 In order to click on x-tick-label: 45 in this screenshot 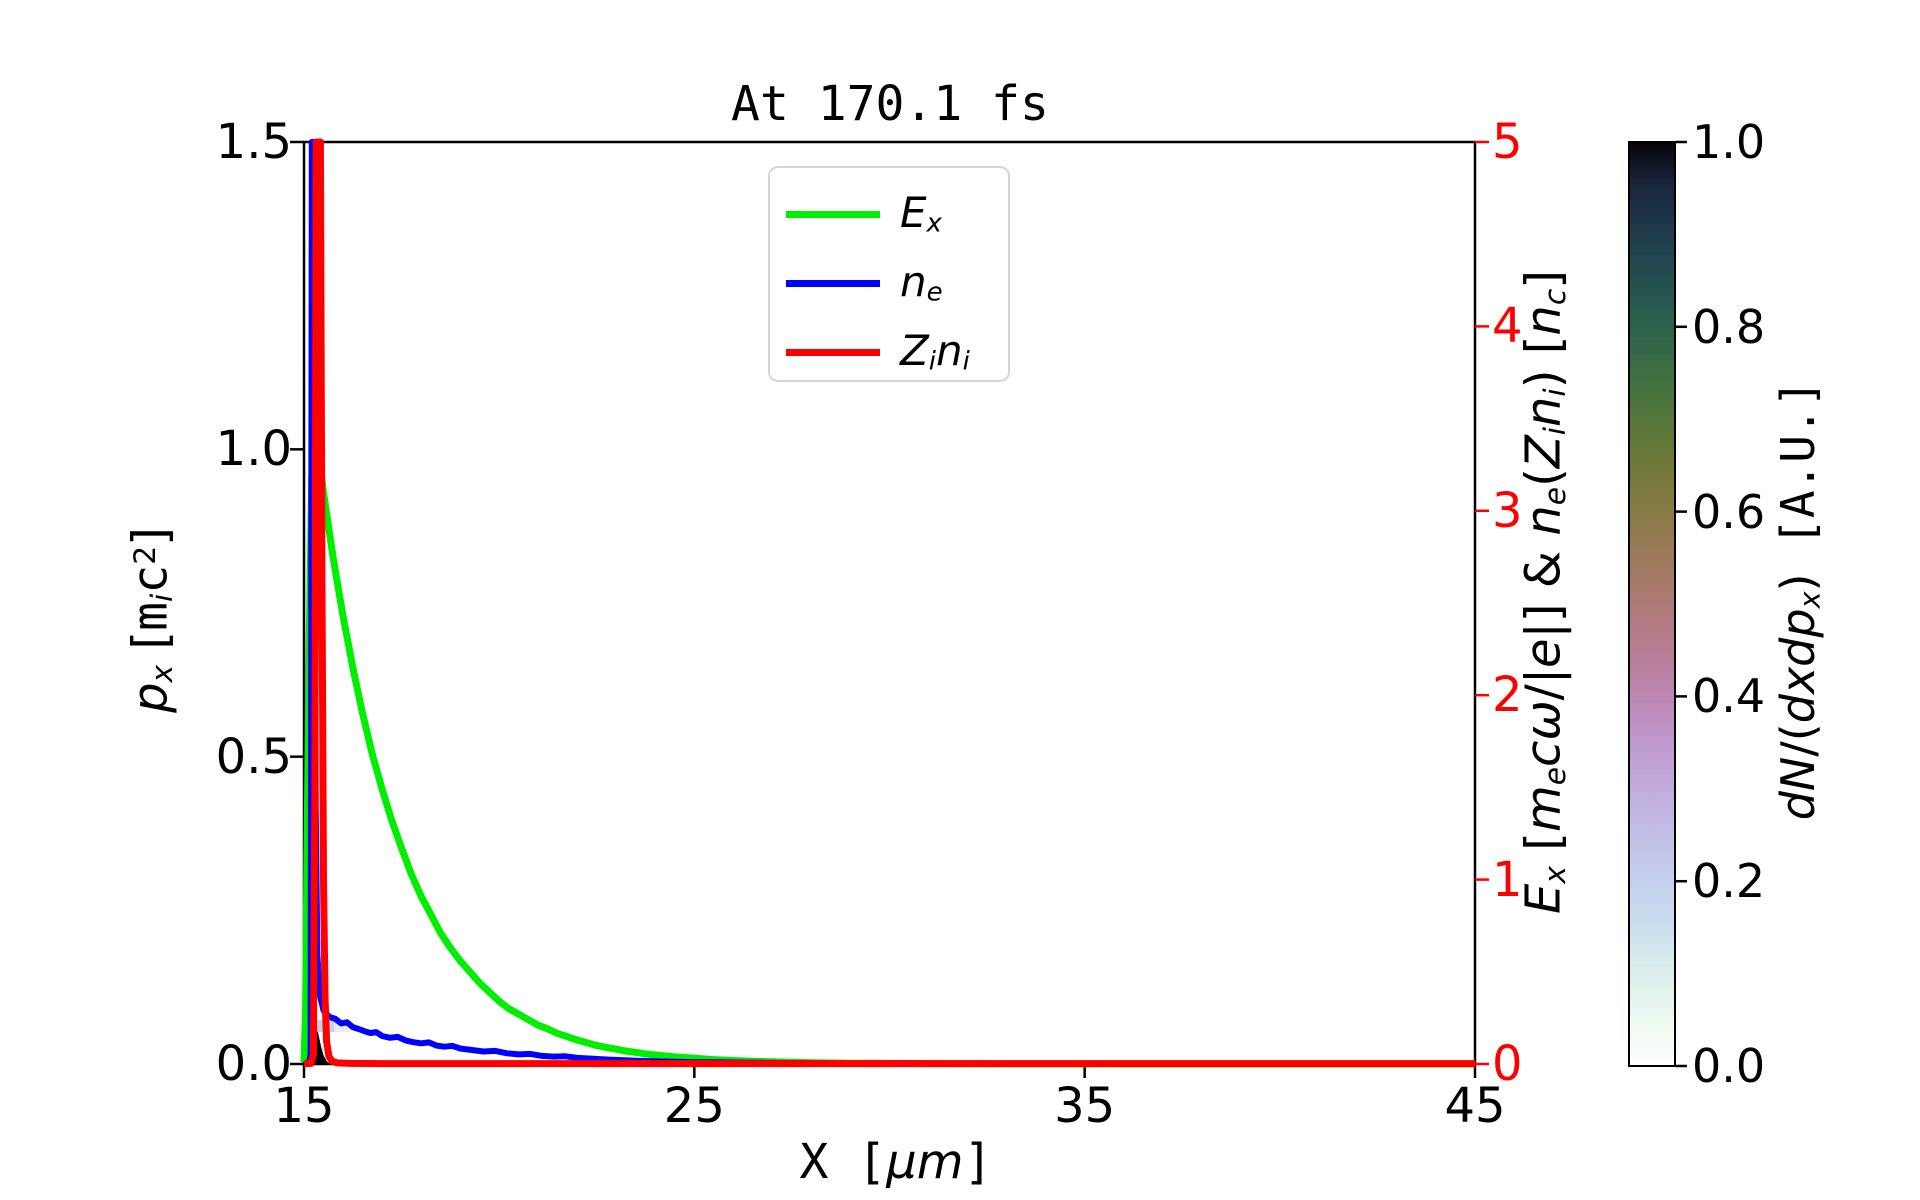, I will do `click(1475, 1106)`.